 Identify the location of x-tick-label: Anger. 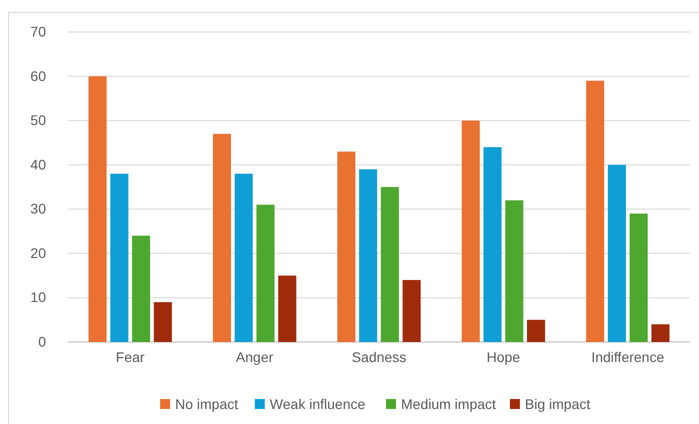
(255, 356).